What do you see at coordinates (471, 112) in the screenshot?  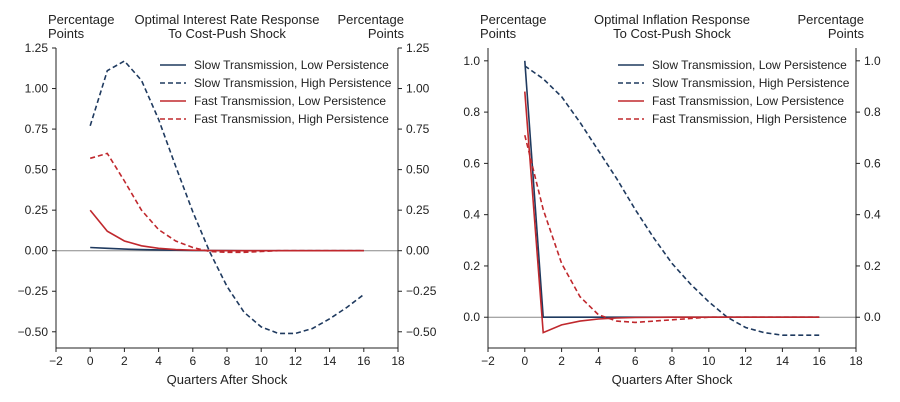 I see `left-y-tick-label: 0.8` at bounding box center [471, 112].